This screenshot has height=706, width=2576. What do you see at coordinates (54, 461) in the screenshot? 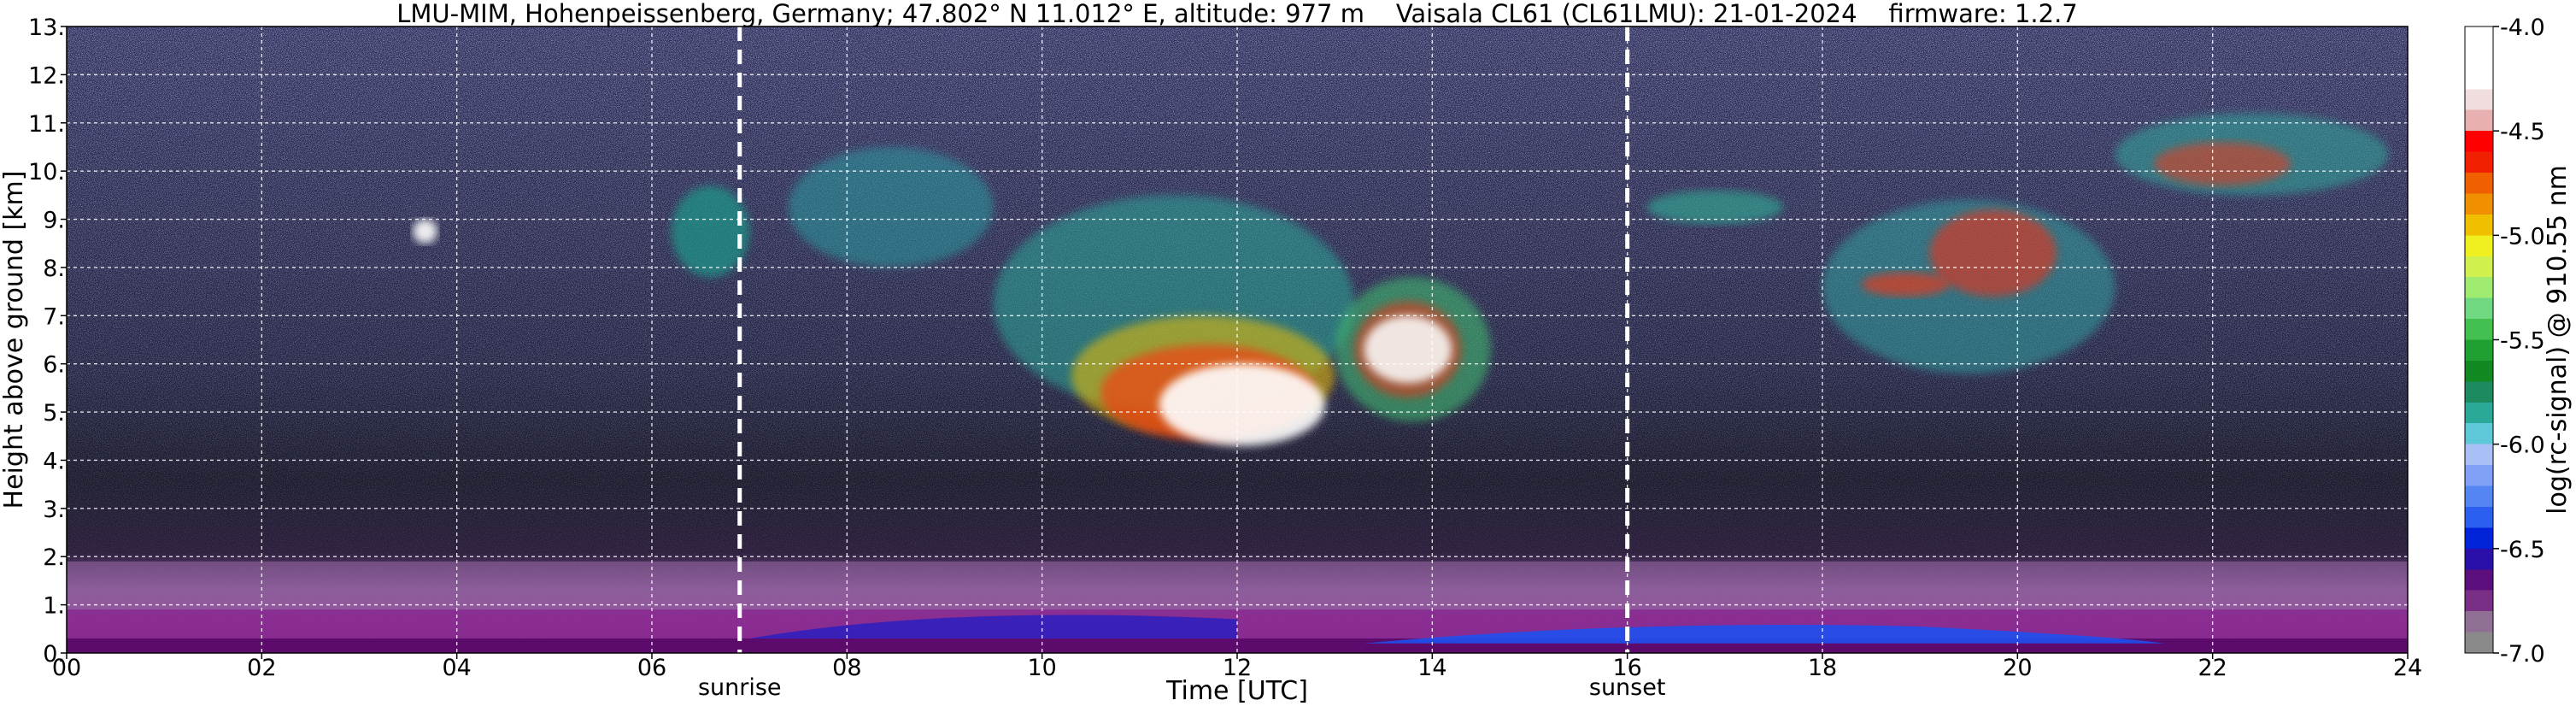
I see `y-tick-label: 4.` at bounding box center [54, 461].